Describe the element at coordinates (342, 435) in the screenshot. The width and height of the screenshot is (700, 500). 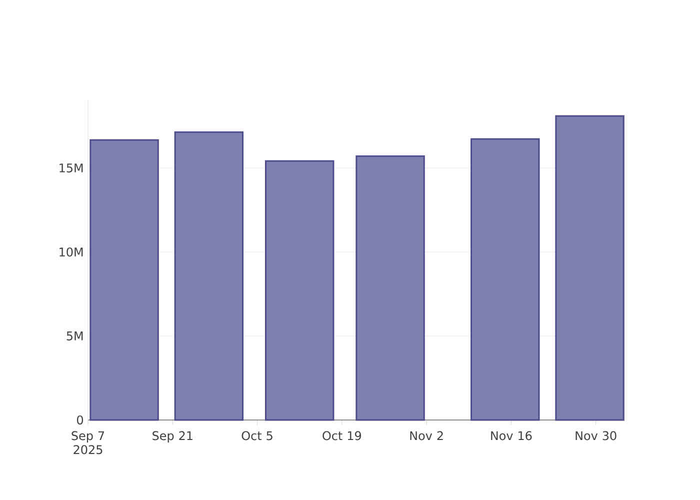
I see `x-tick-label: Oct 19` at that location.